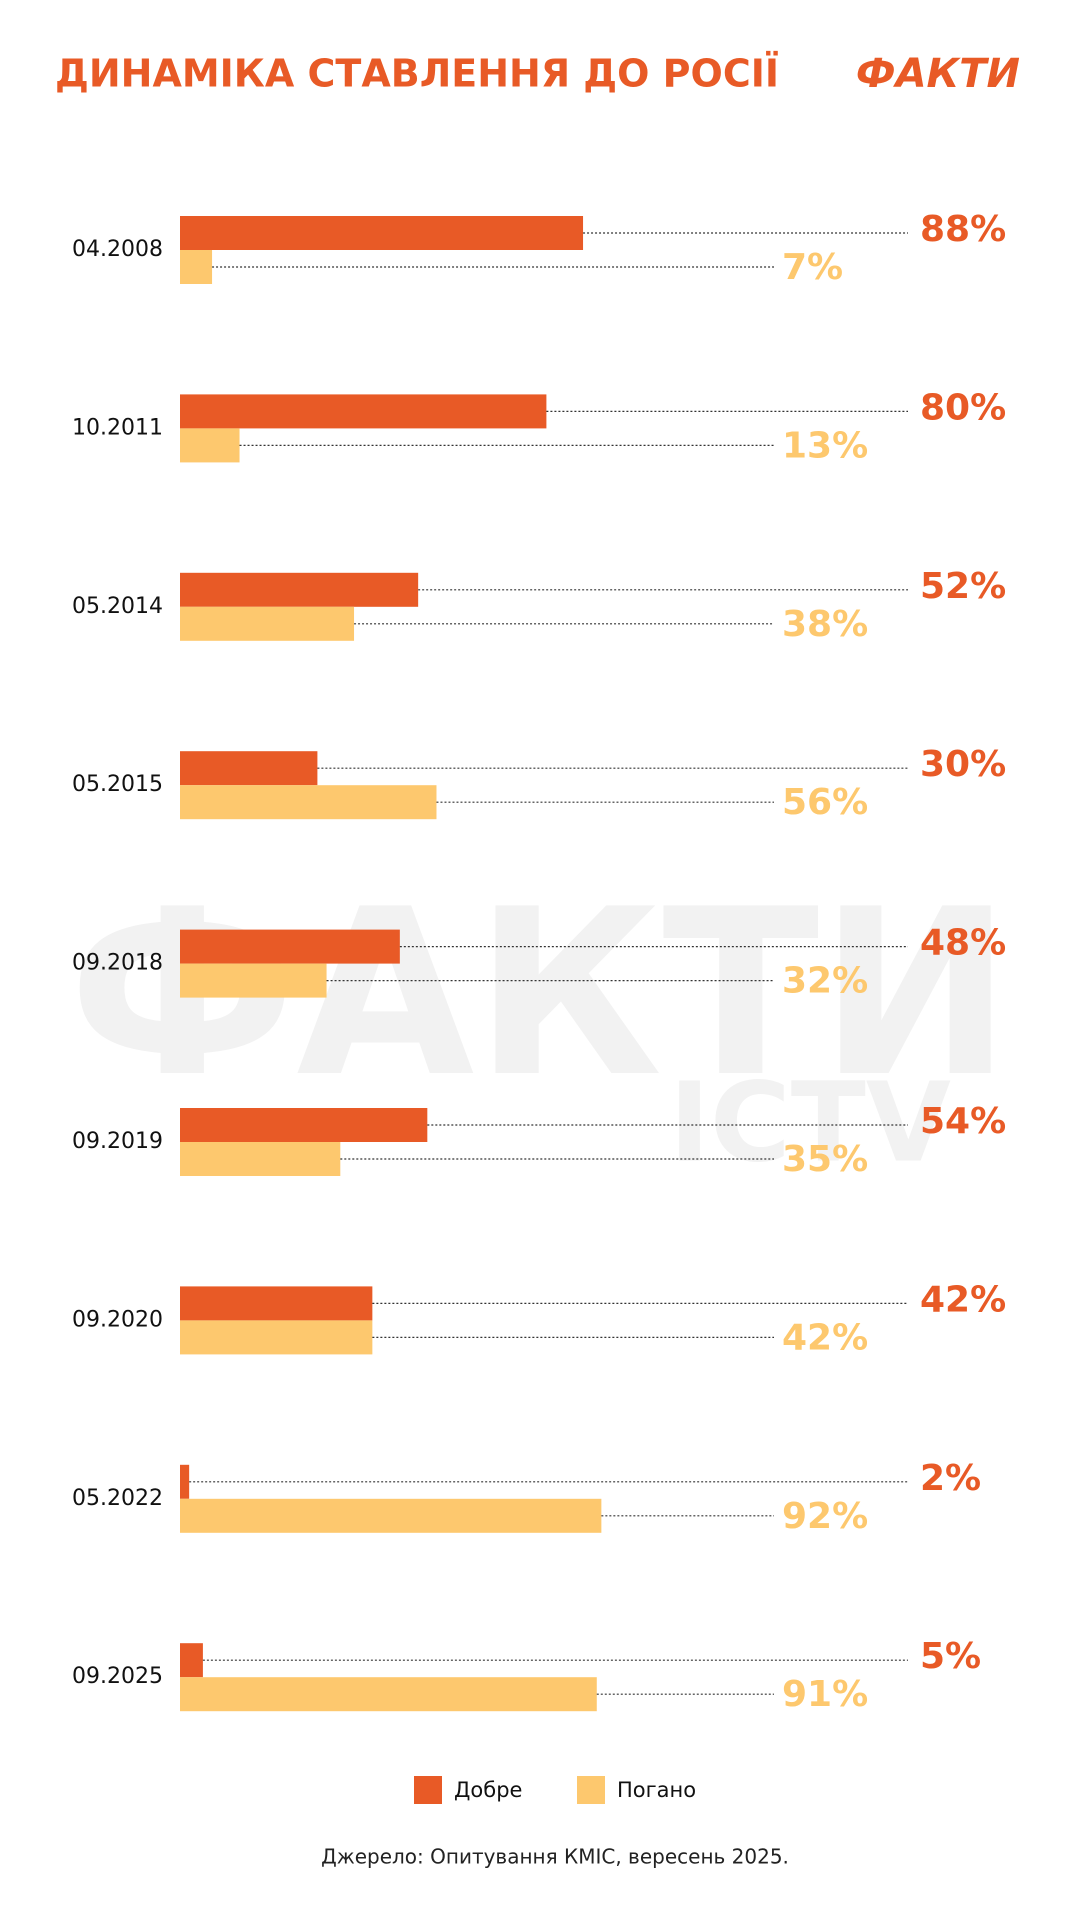 The height and width of the screenshot is (1920, 1080). I want to click on category-label: 04.2008, so click(117, 249).